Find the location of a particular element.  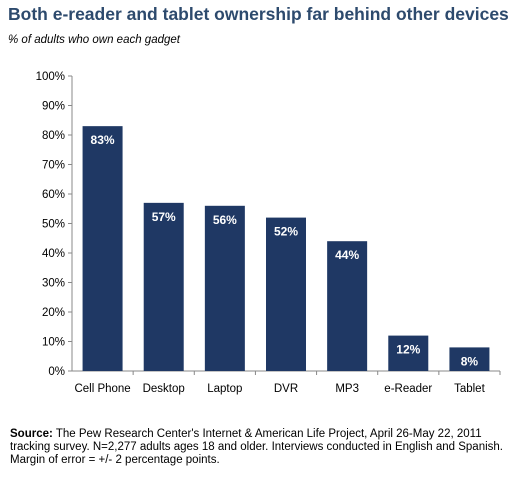

y-tick-label: 20% is located at coordinates (53, 313).